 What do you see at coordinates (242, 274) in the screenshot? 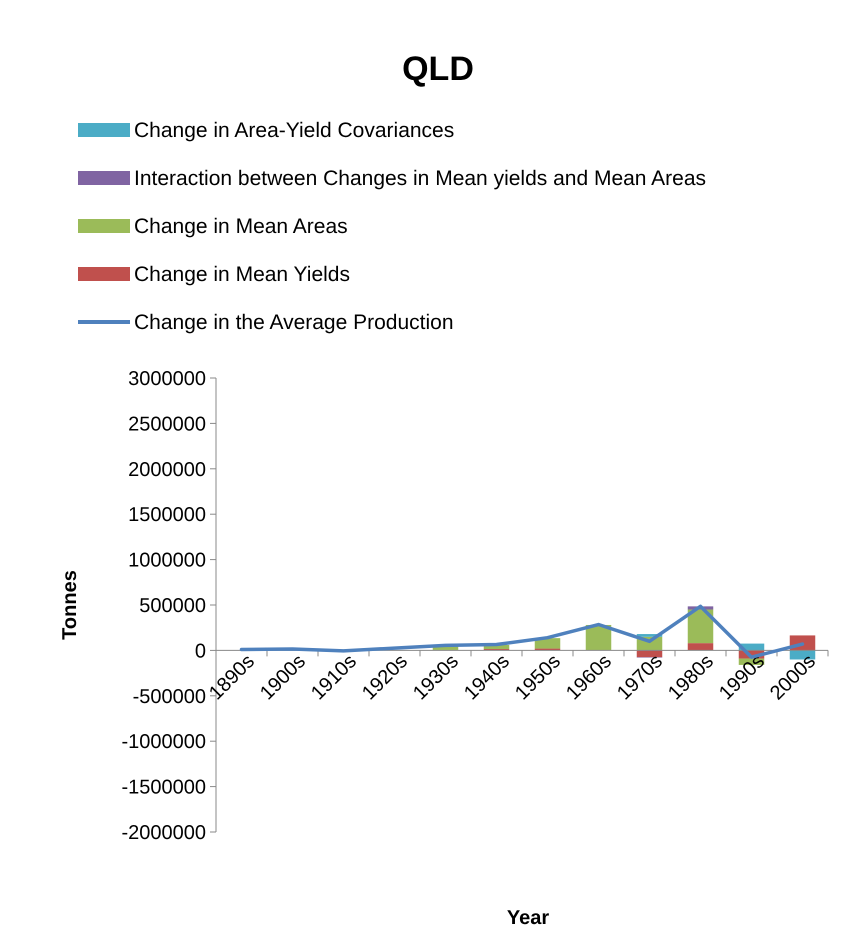
I see `legend-label: Change in Mean Yields` at bounding box center [242, 274].